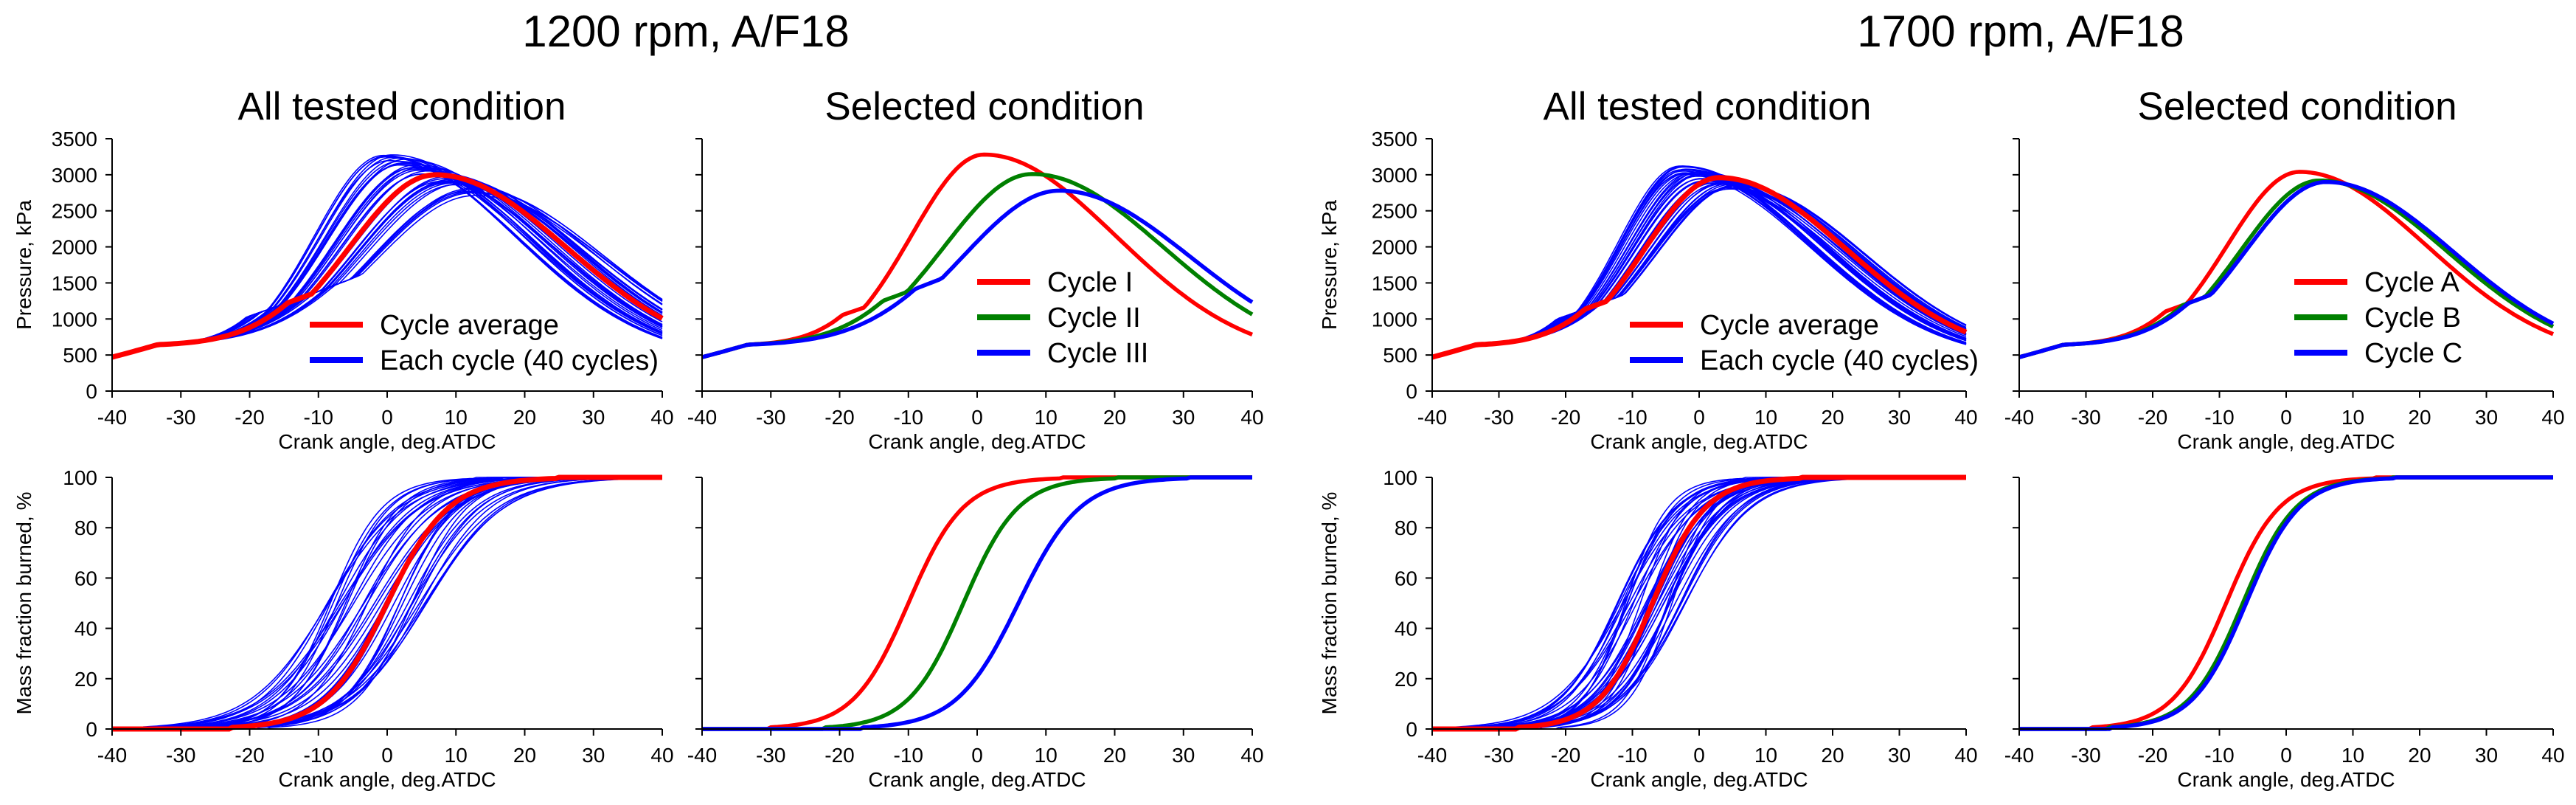  I want to click on column-title-selected-1200: Selected condition, so click(984, 106).